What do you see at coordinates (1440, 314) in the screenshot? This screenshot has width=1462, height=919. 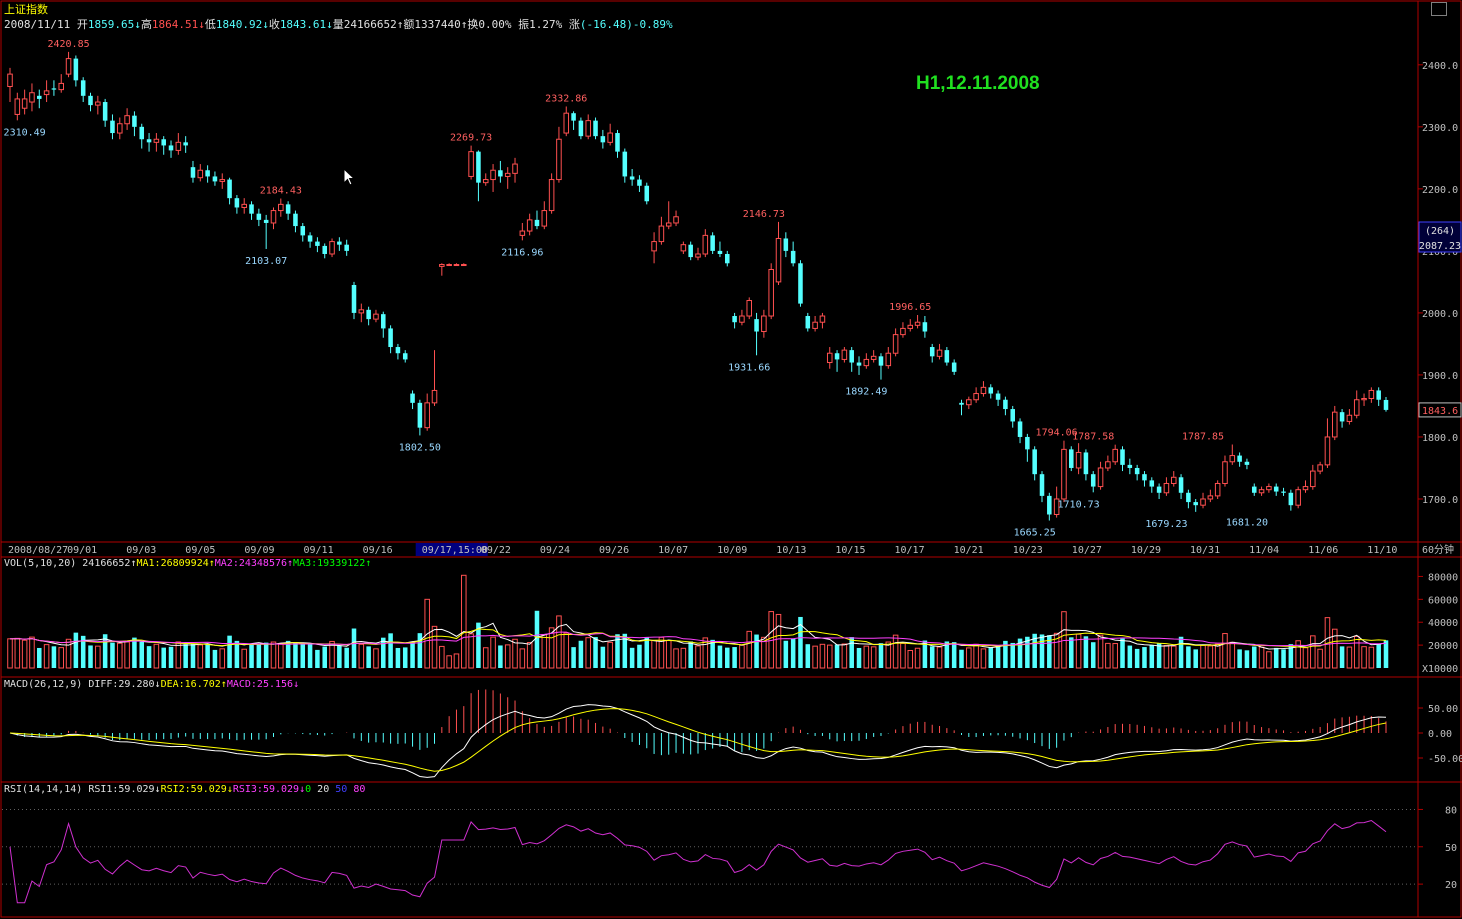 I see `price-tick-label: 2000.0` at bounding box center [1440, 314].